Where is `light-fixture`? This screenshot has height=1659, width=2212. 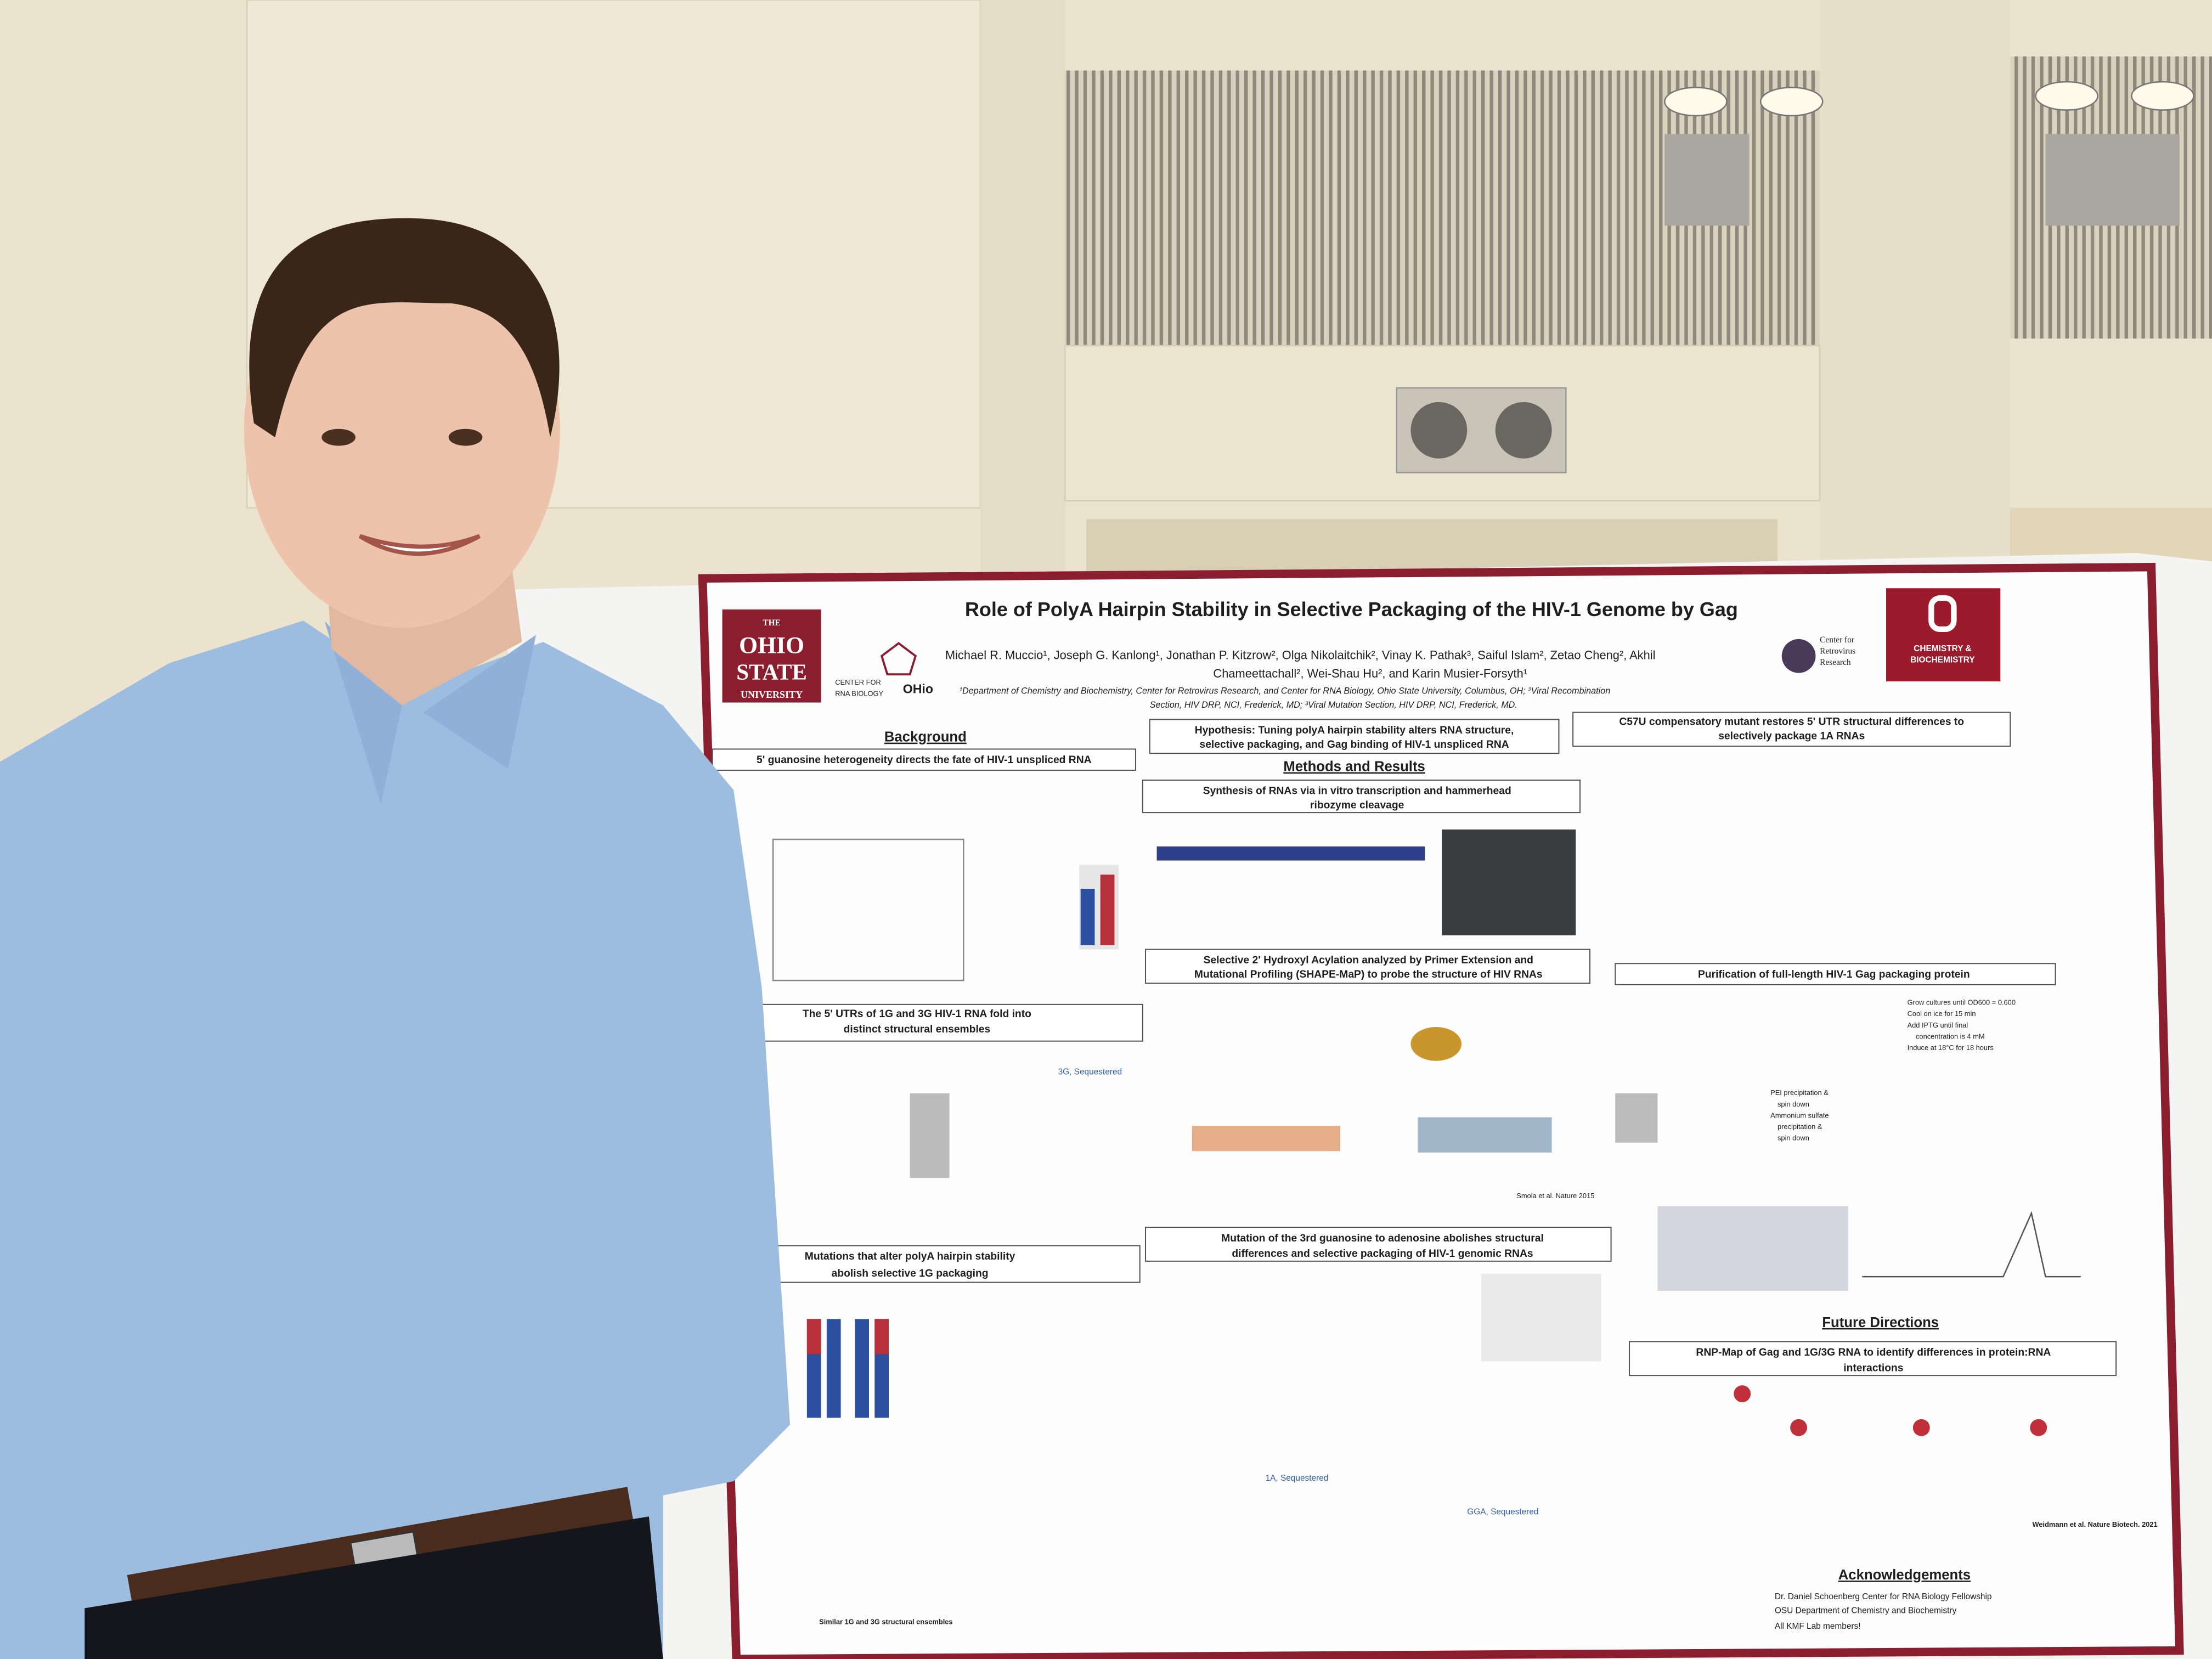 light-fixture is located at coordinates (1707, 180).